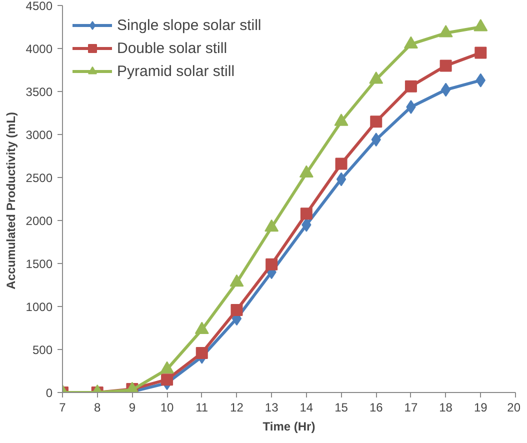  I want to click on x-tick-label: 13, so click(271, 407).